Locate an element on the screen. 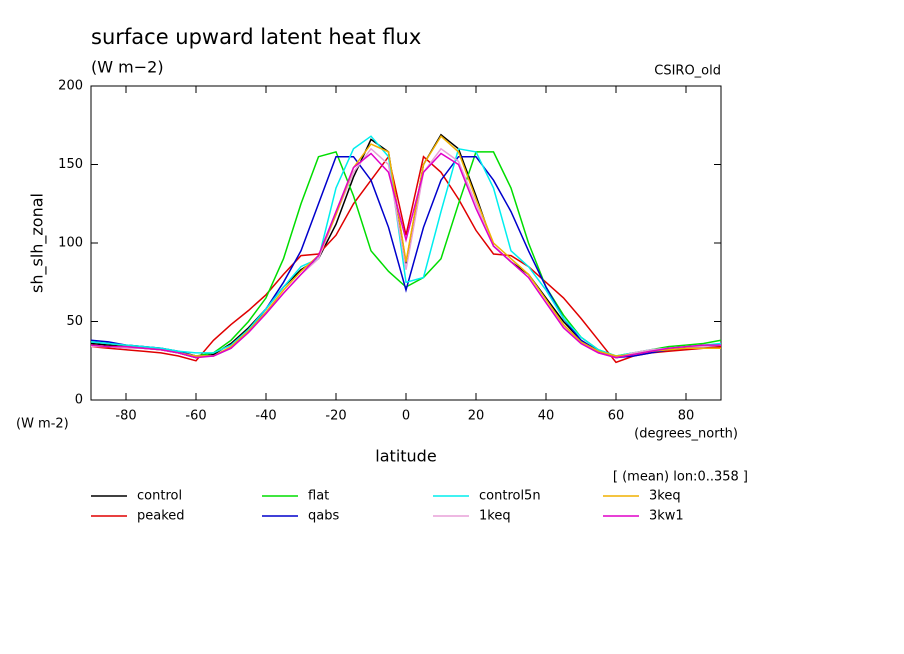 The width and height of the screenshot is (904, 654). x-tick-label: 80 is located at coordinates (686, 416).